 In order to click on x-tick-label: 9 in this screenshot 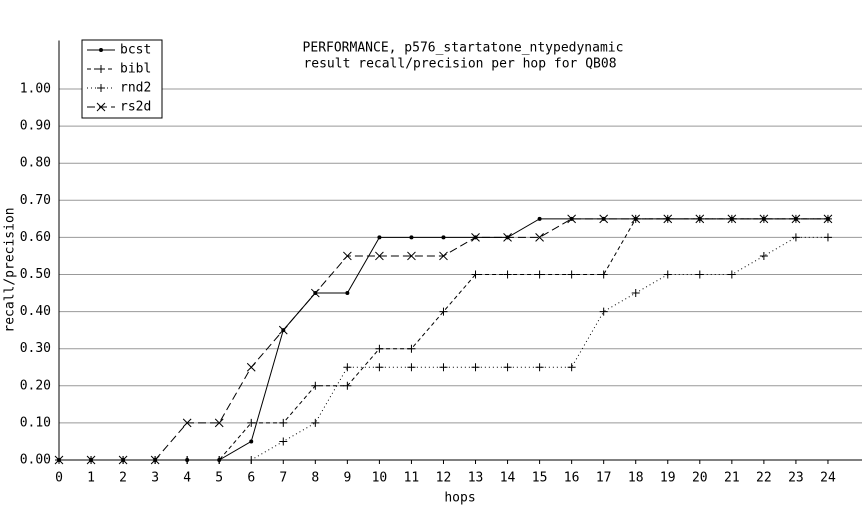, I will do `click(347, 478)`.